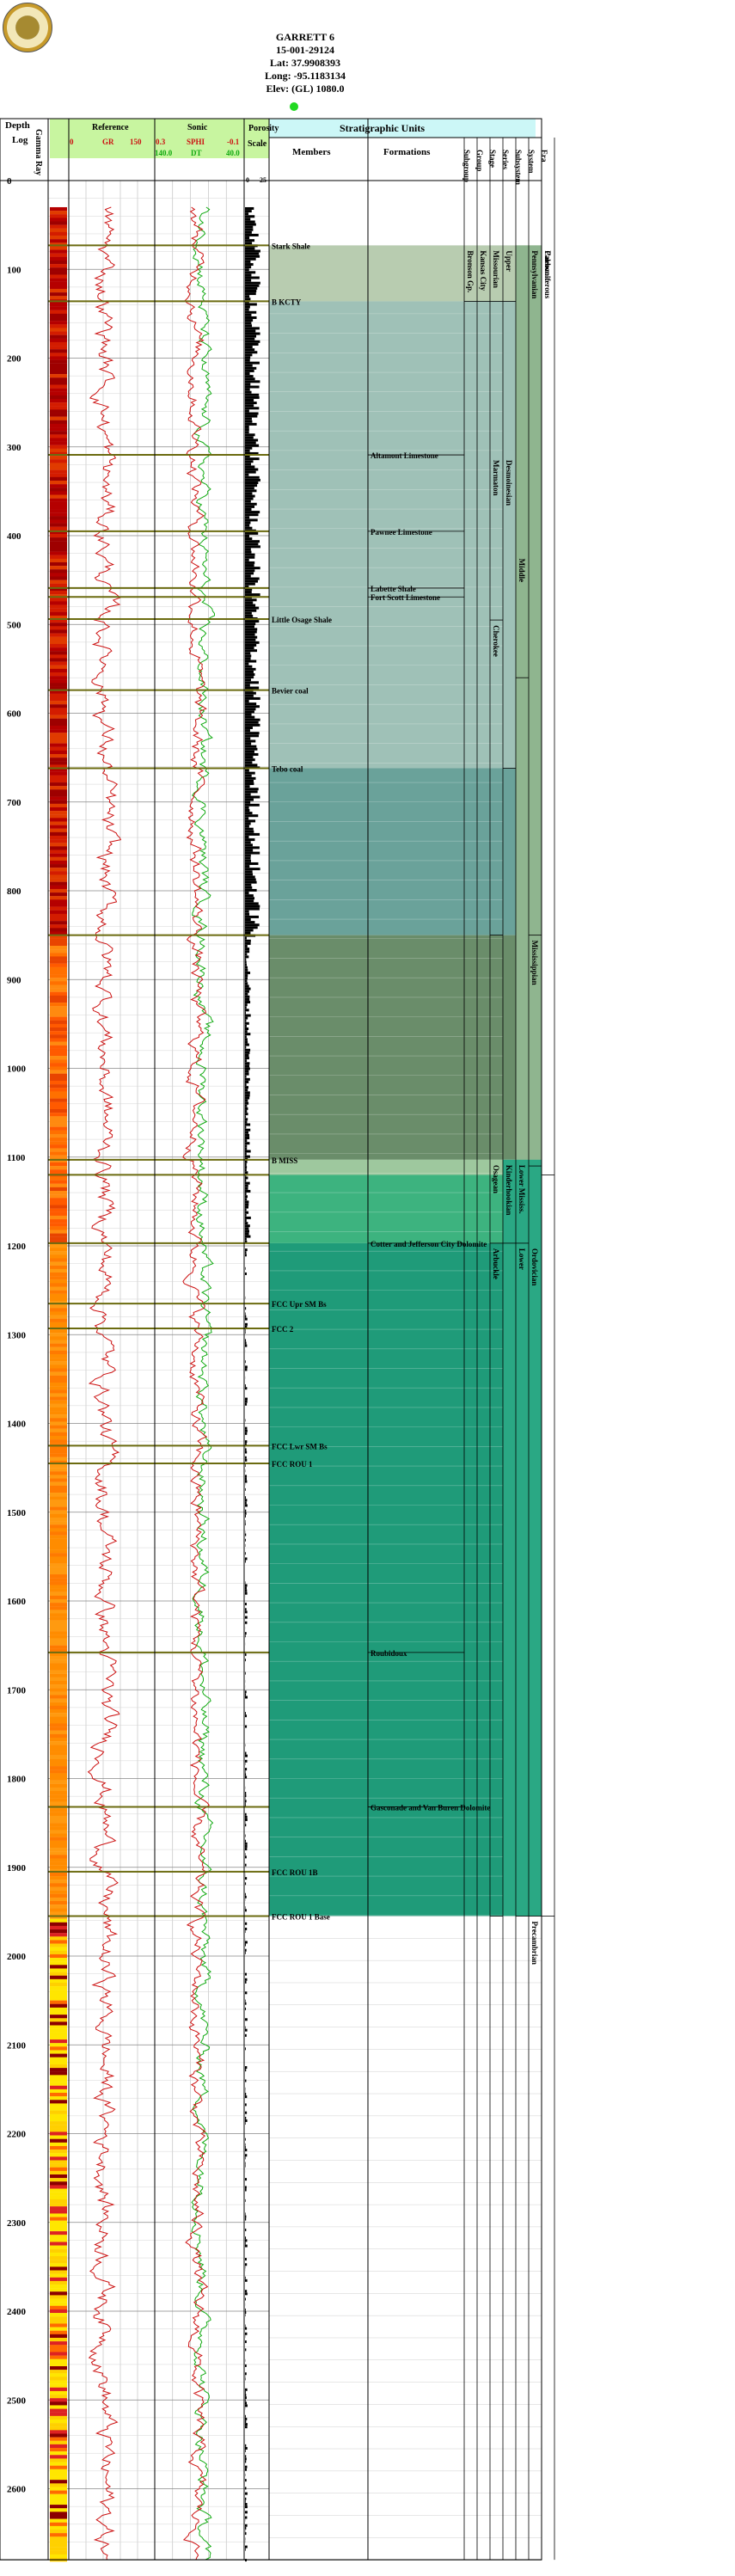 Image resolution: width=735 pixels, height=2576 pixels. I want to click on formation-label: Roubidoux, so click(389, 1653).